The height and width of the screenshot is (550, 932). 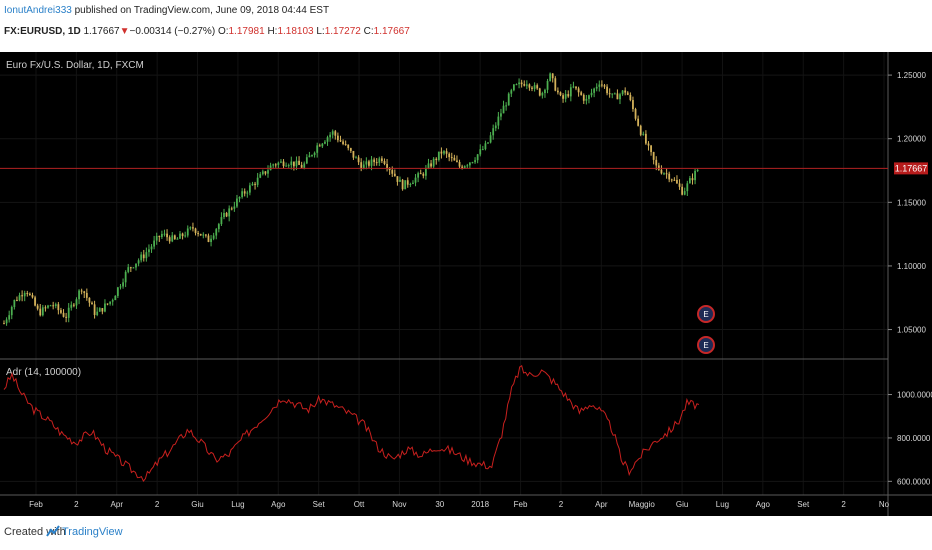 What do you see at coordinates (38, 10) in the screenshot?
I see `author-link: IonutAndrei333` at bounding box center [38, 10].